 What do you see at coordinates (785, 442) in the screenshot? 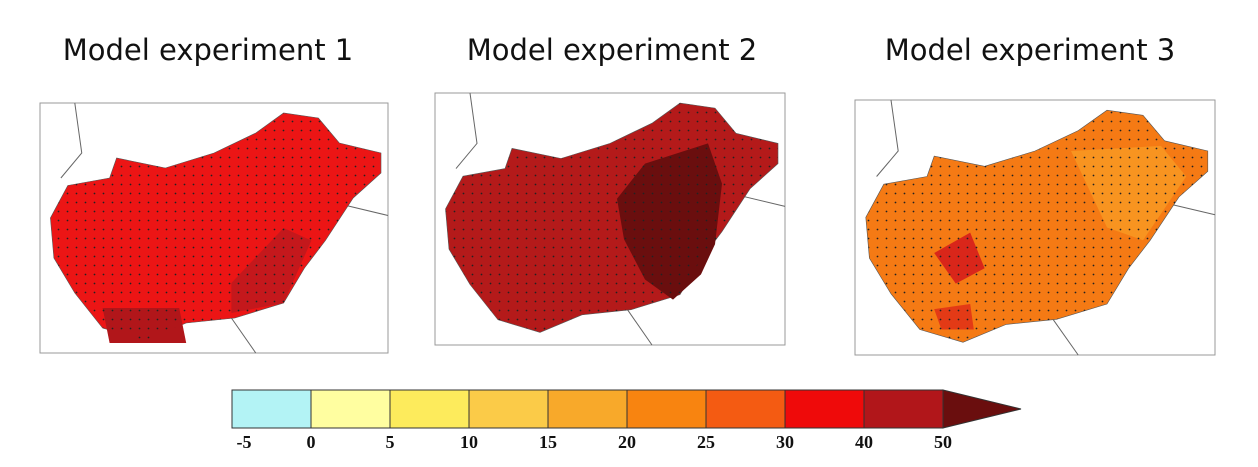
I see `colorbar-label: 30` at bounding box center [785, 442].